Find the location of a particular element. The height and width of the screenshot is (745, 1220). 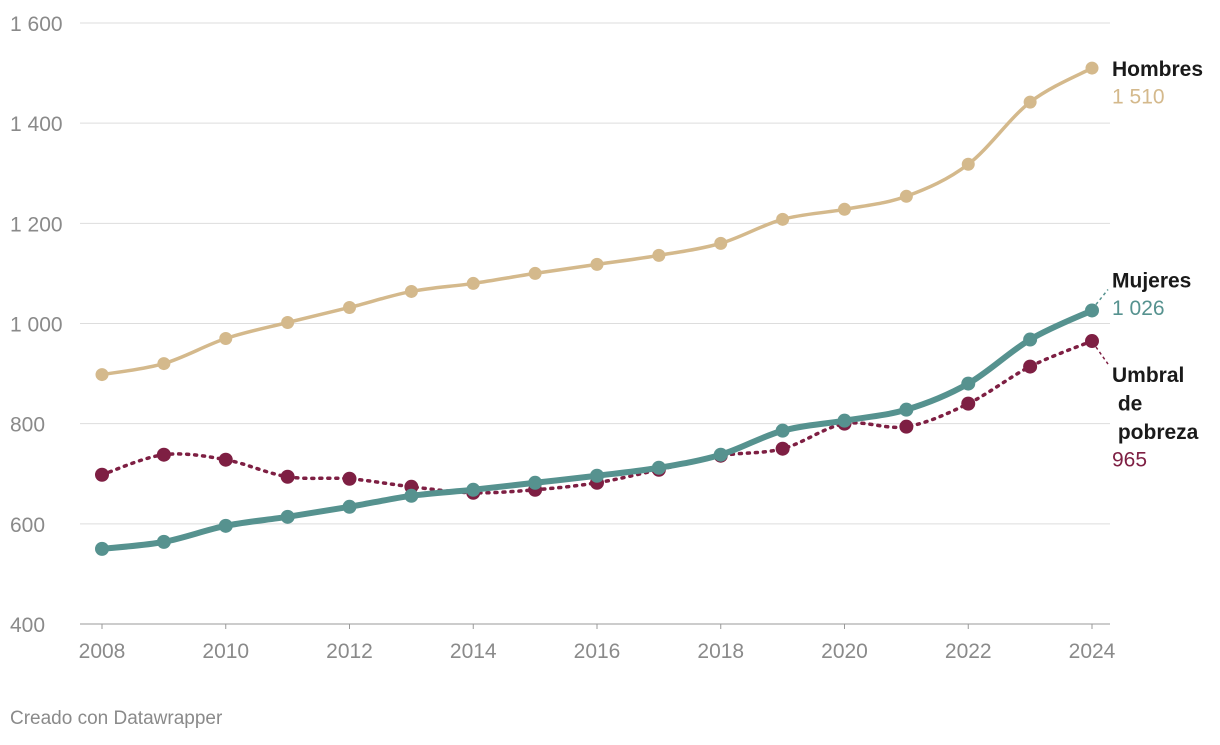

x-tick-label: 2016 is located at coordinates (597, 651).